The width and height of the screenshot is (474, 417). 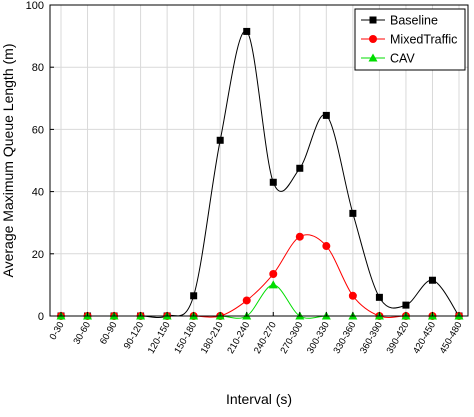 What do you see at coordinates (38, 193) in the screenshot?
I see `y-tick-label: 40` at bounding box center [38, 193].